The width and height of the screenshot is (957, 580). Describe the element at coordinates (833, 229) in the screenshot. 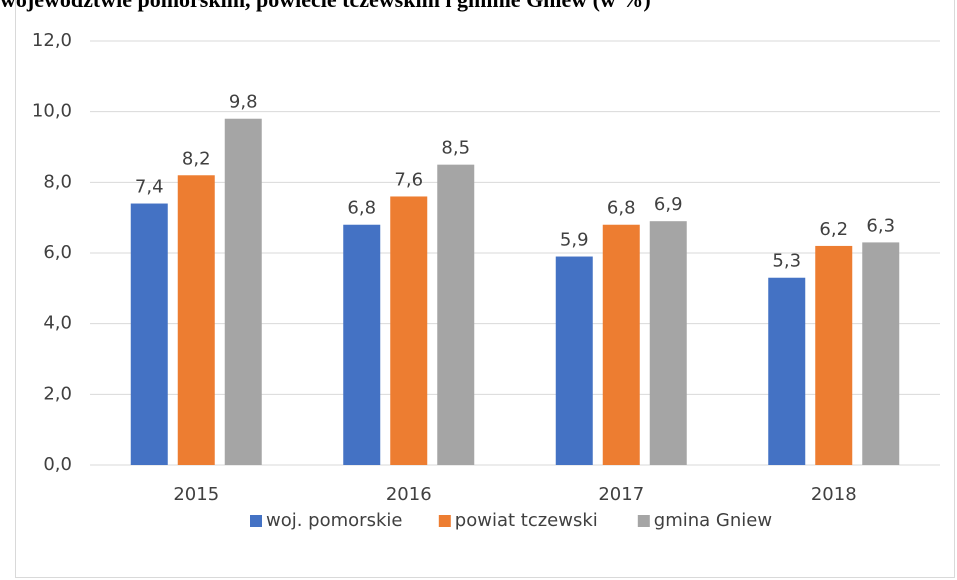

I see `value-label: 6,2` at that location.